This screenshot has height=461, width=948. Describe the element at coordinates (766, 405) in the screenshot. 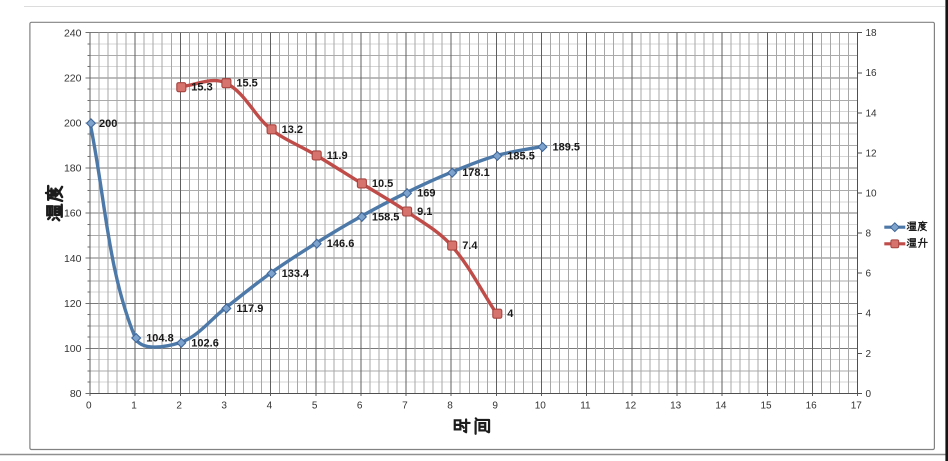

I see `svg-text: 15` at that location.